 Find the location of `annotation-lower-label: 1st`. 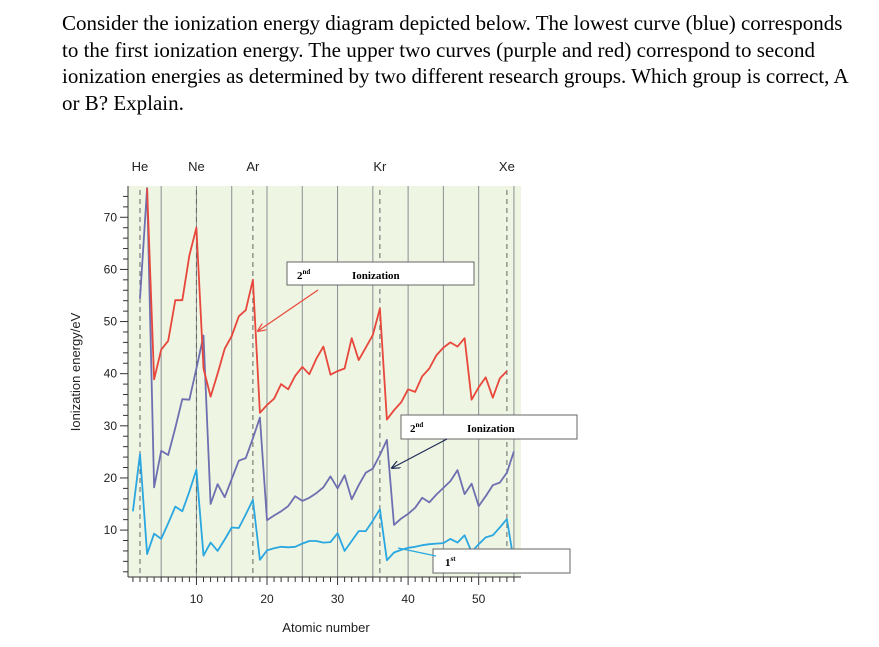

annotation-lower-label: 1st is located at coordinates (450, 562).